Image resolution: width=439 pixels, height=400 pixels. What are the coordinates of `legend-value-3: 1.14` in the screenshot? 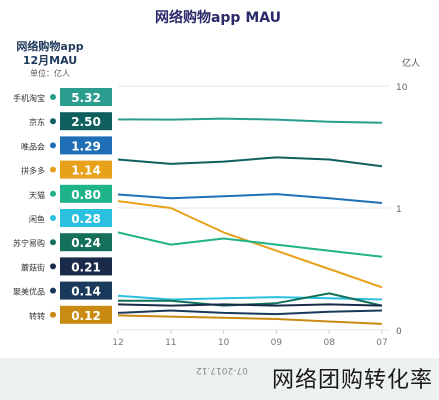 It's located at (86, 171).